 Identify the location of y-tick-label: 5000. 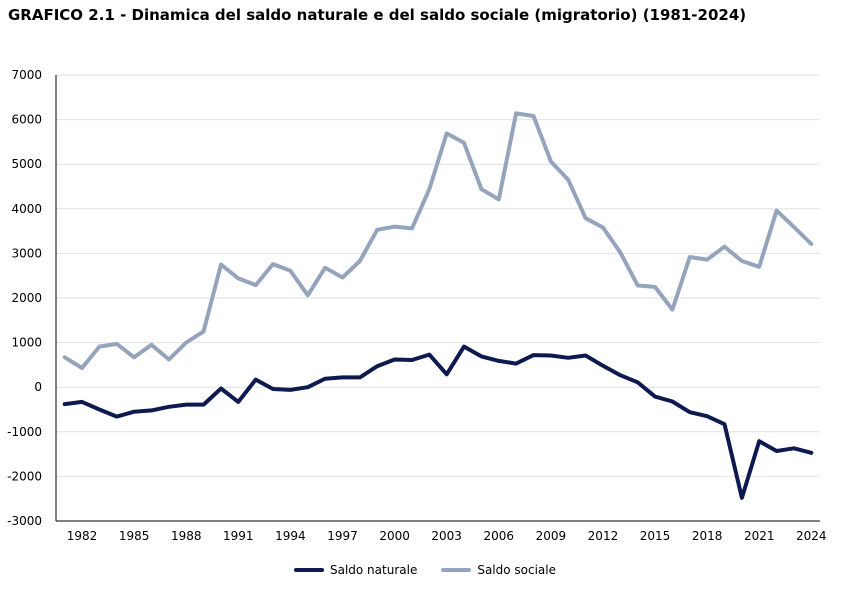
(26, 164).